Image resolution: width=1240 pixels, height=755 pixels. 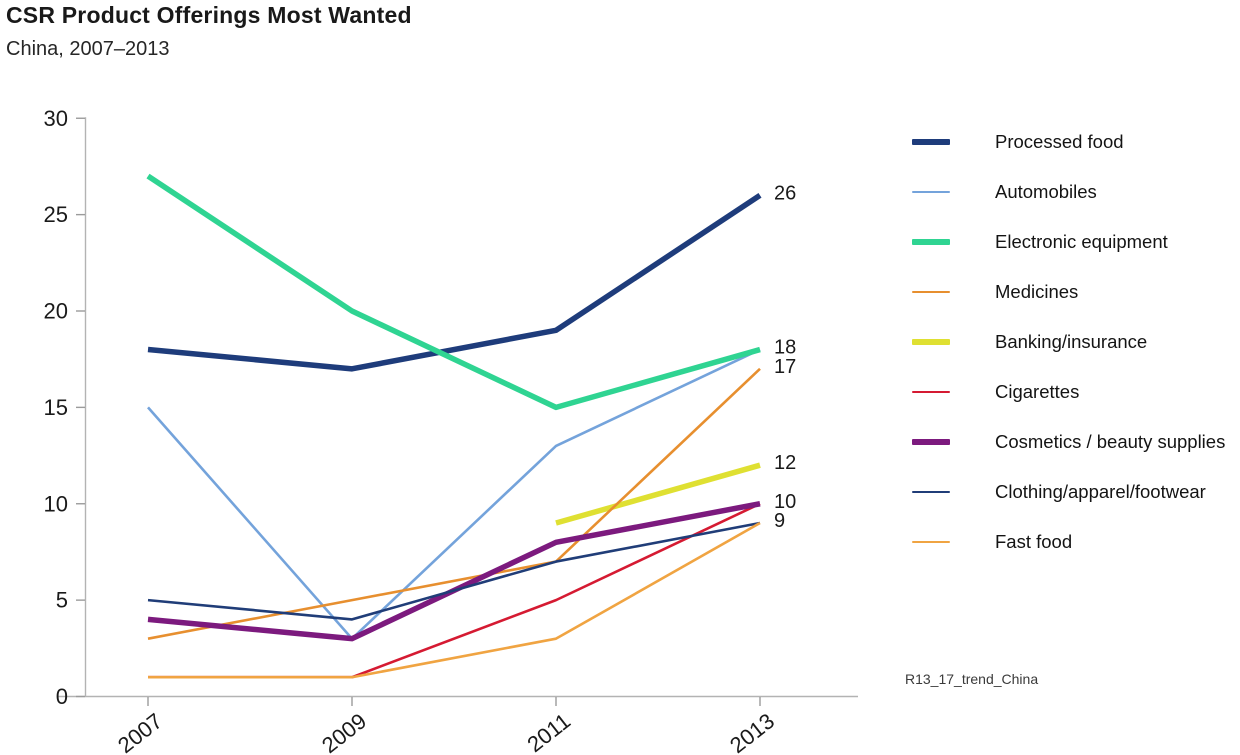 What do you see at coordinates (1037, 391) in the screenshot?
I see `legend-label: Cigarettes` at bounding box center [1037, 391].